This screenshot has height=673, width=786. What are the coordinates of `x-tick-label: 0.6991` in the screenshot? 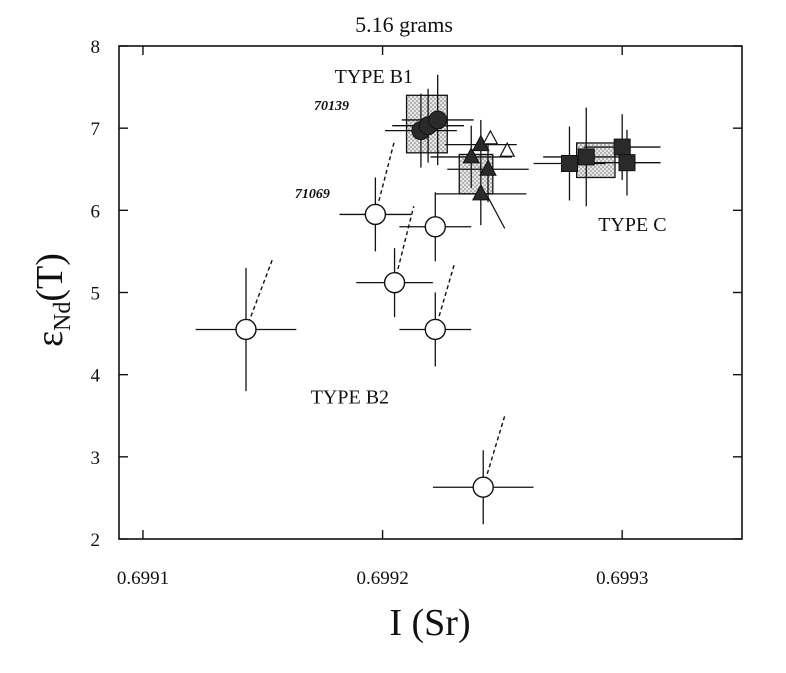 It's located at (143, 578).